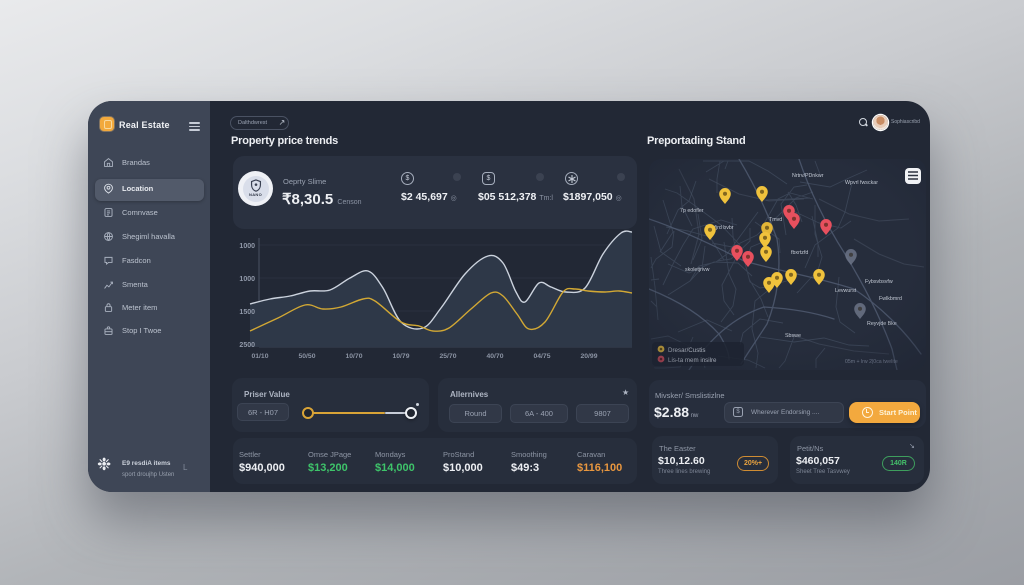 Image resolution: width=1024 pixels, height=585 pixels. What do you see at coordinates (259, 356) in the screenshot?
I see `svg-text: 01/10` at bounding box center [259, 356].